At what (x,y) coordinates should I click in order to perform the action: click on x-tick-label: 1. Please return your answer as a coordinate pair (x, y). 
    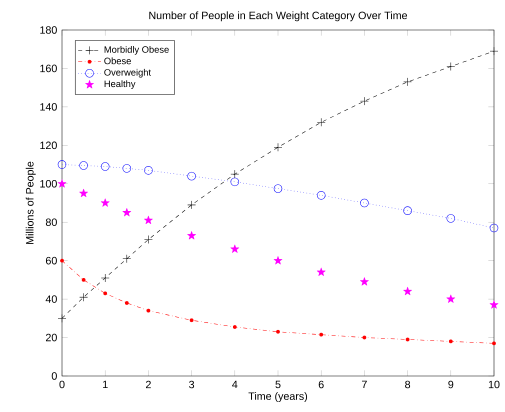
    Looking at the image, I should click on (105, 384).